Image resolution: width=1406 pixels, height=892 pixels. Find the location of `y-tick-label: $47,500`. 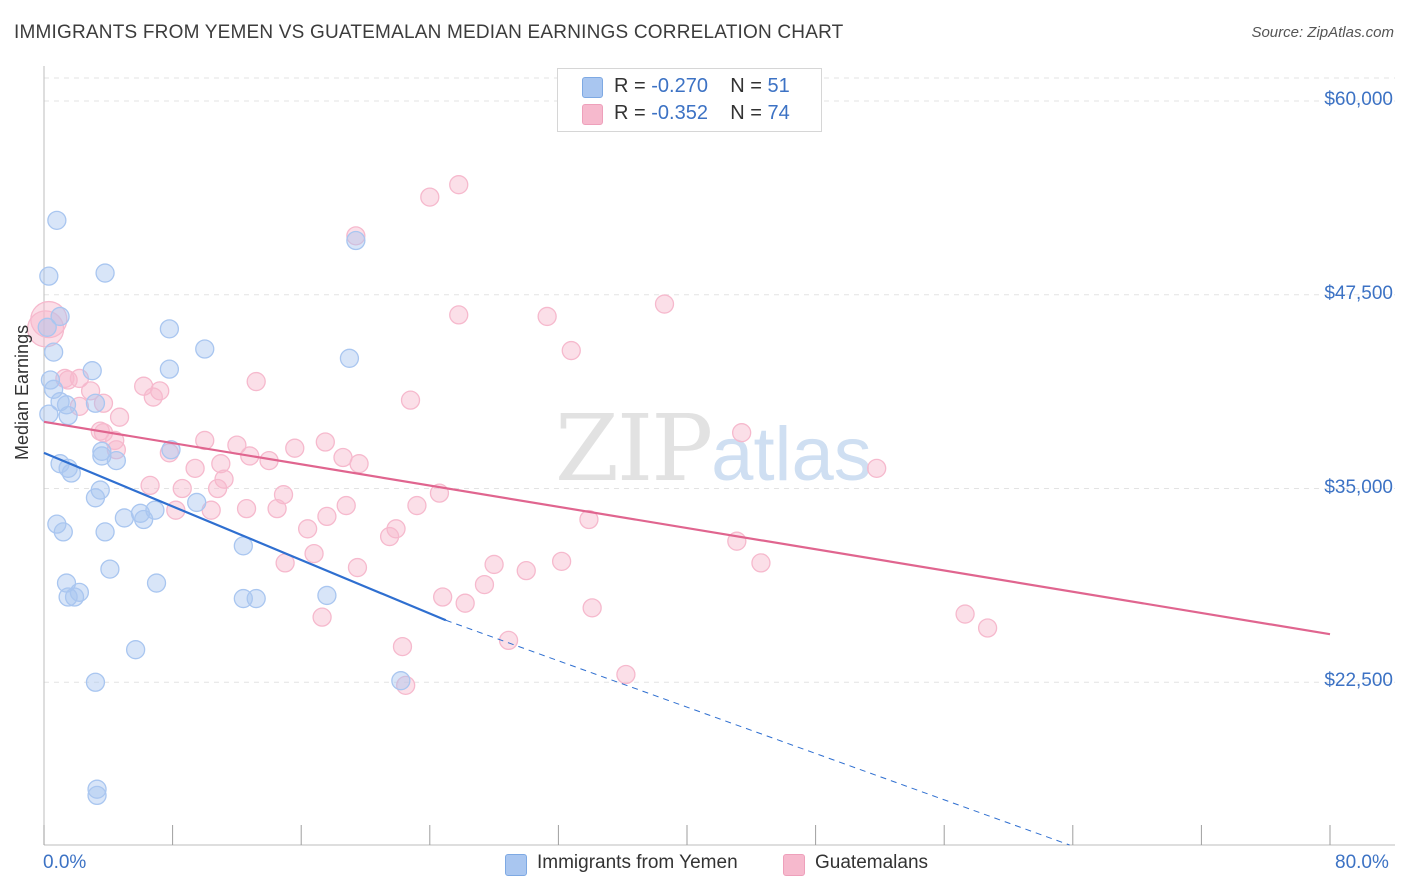

y-tick-label: $47,500 is located at coordinates (1358, 293).